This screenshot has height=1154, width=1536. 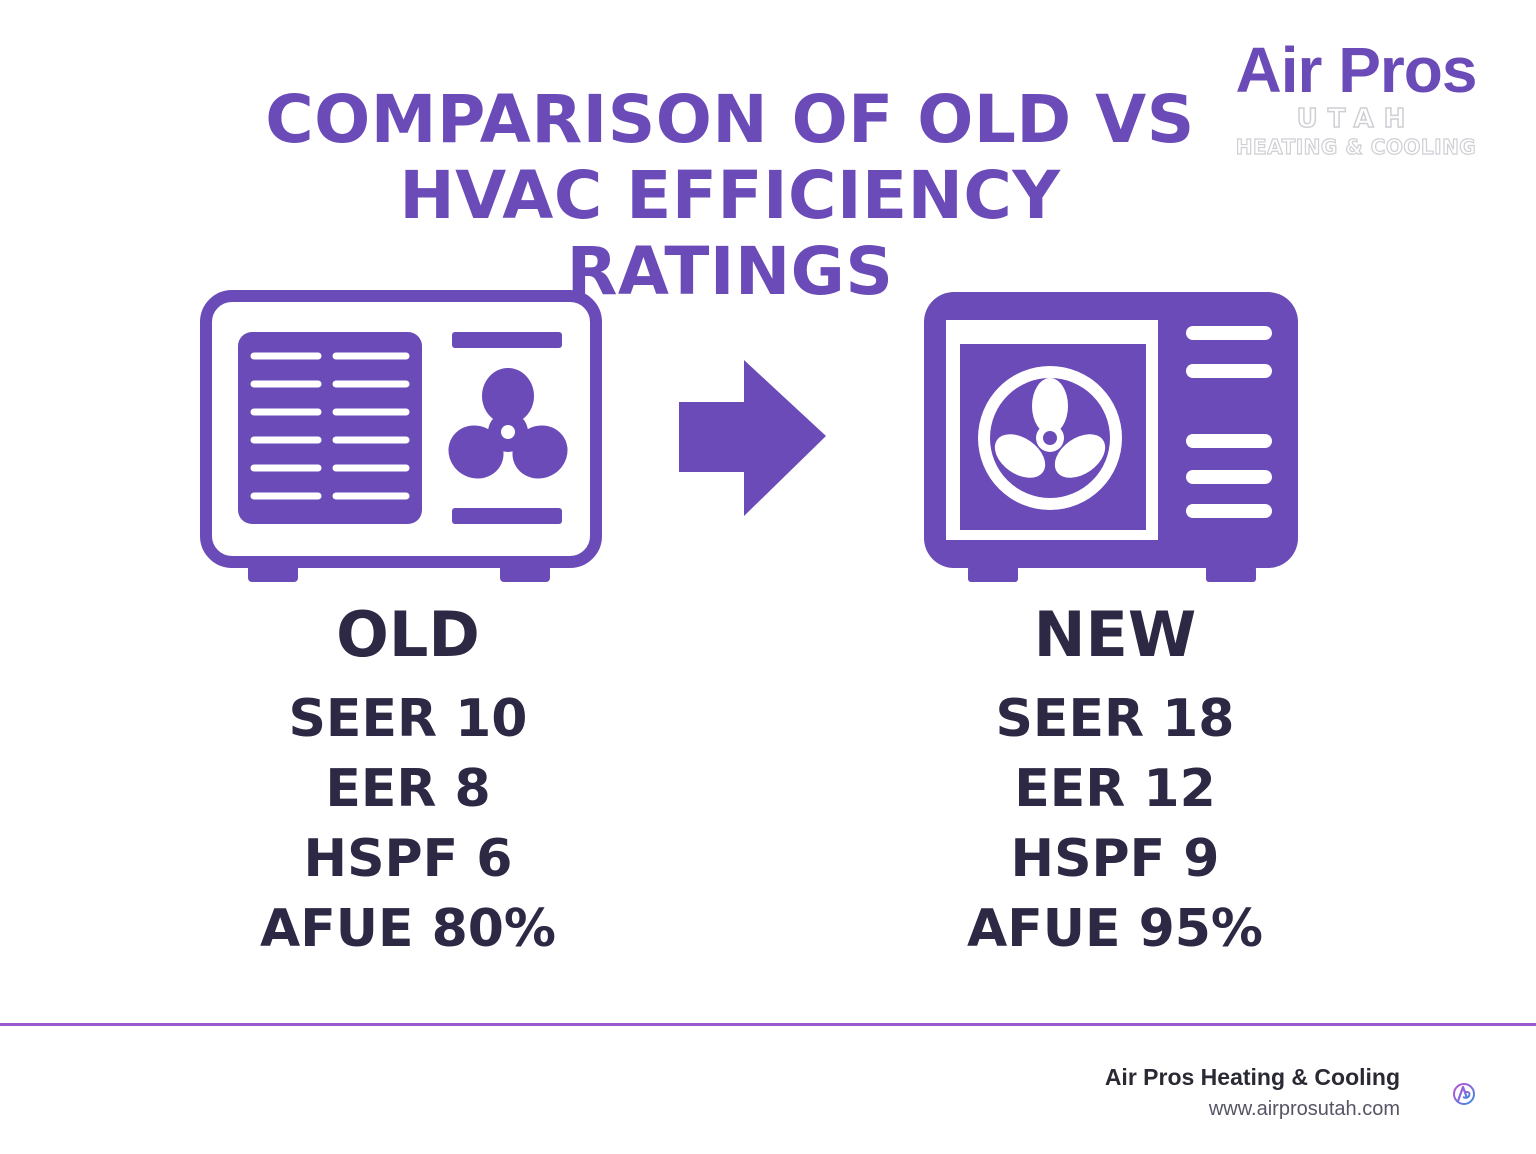 I want to click on air-pros-badge-icon, so click(x=1464, y=1094).